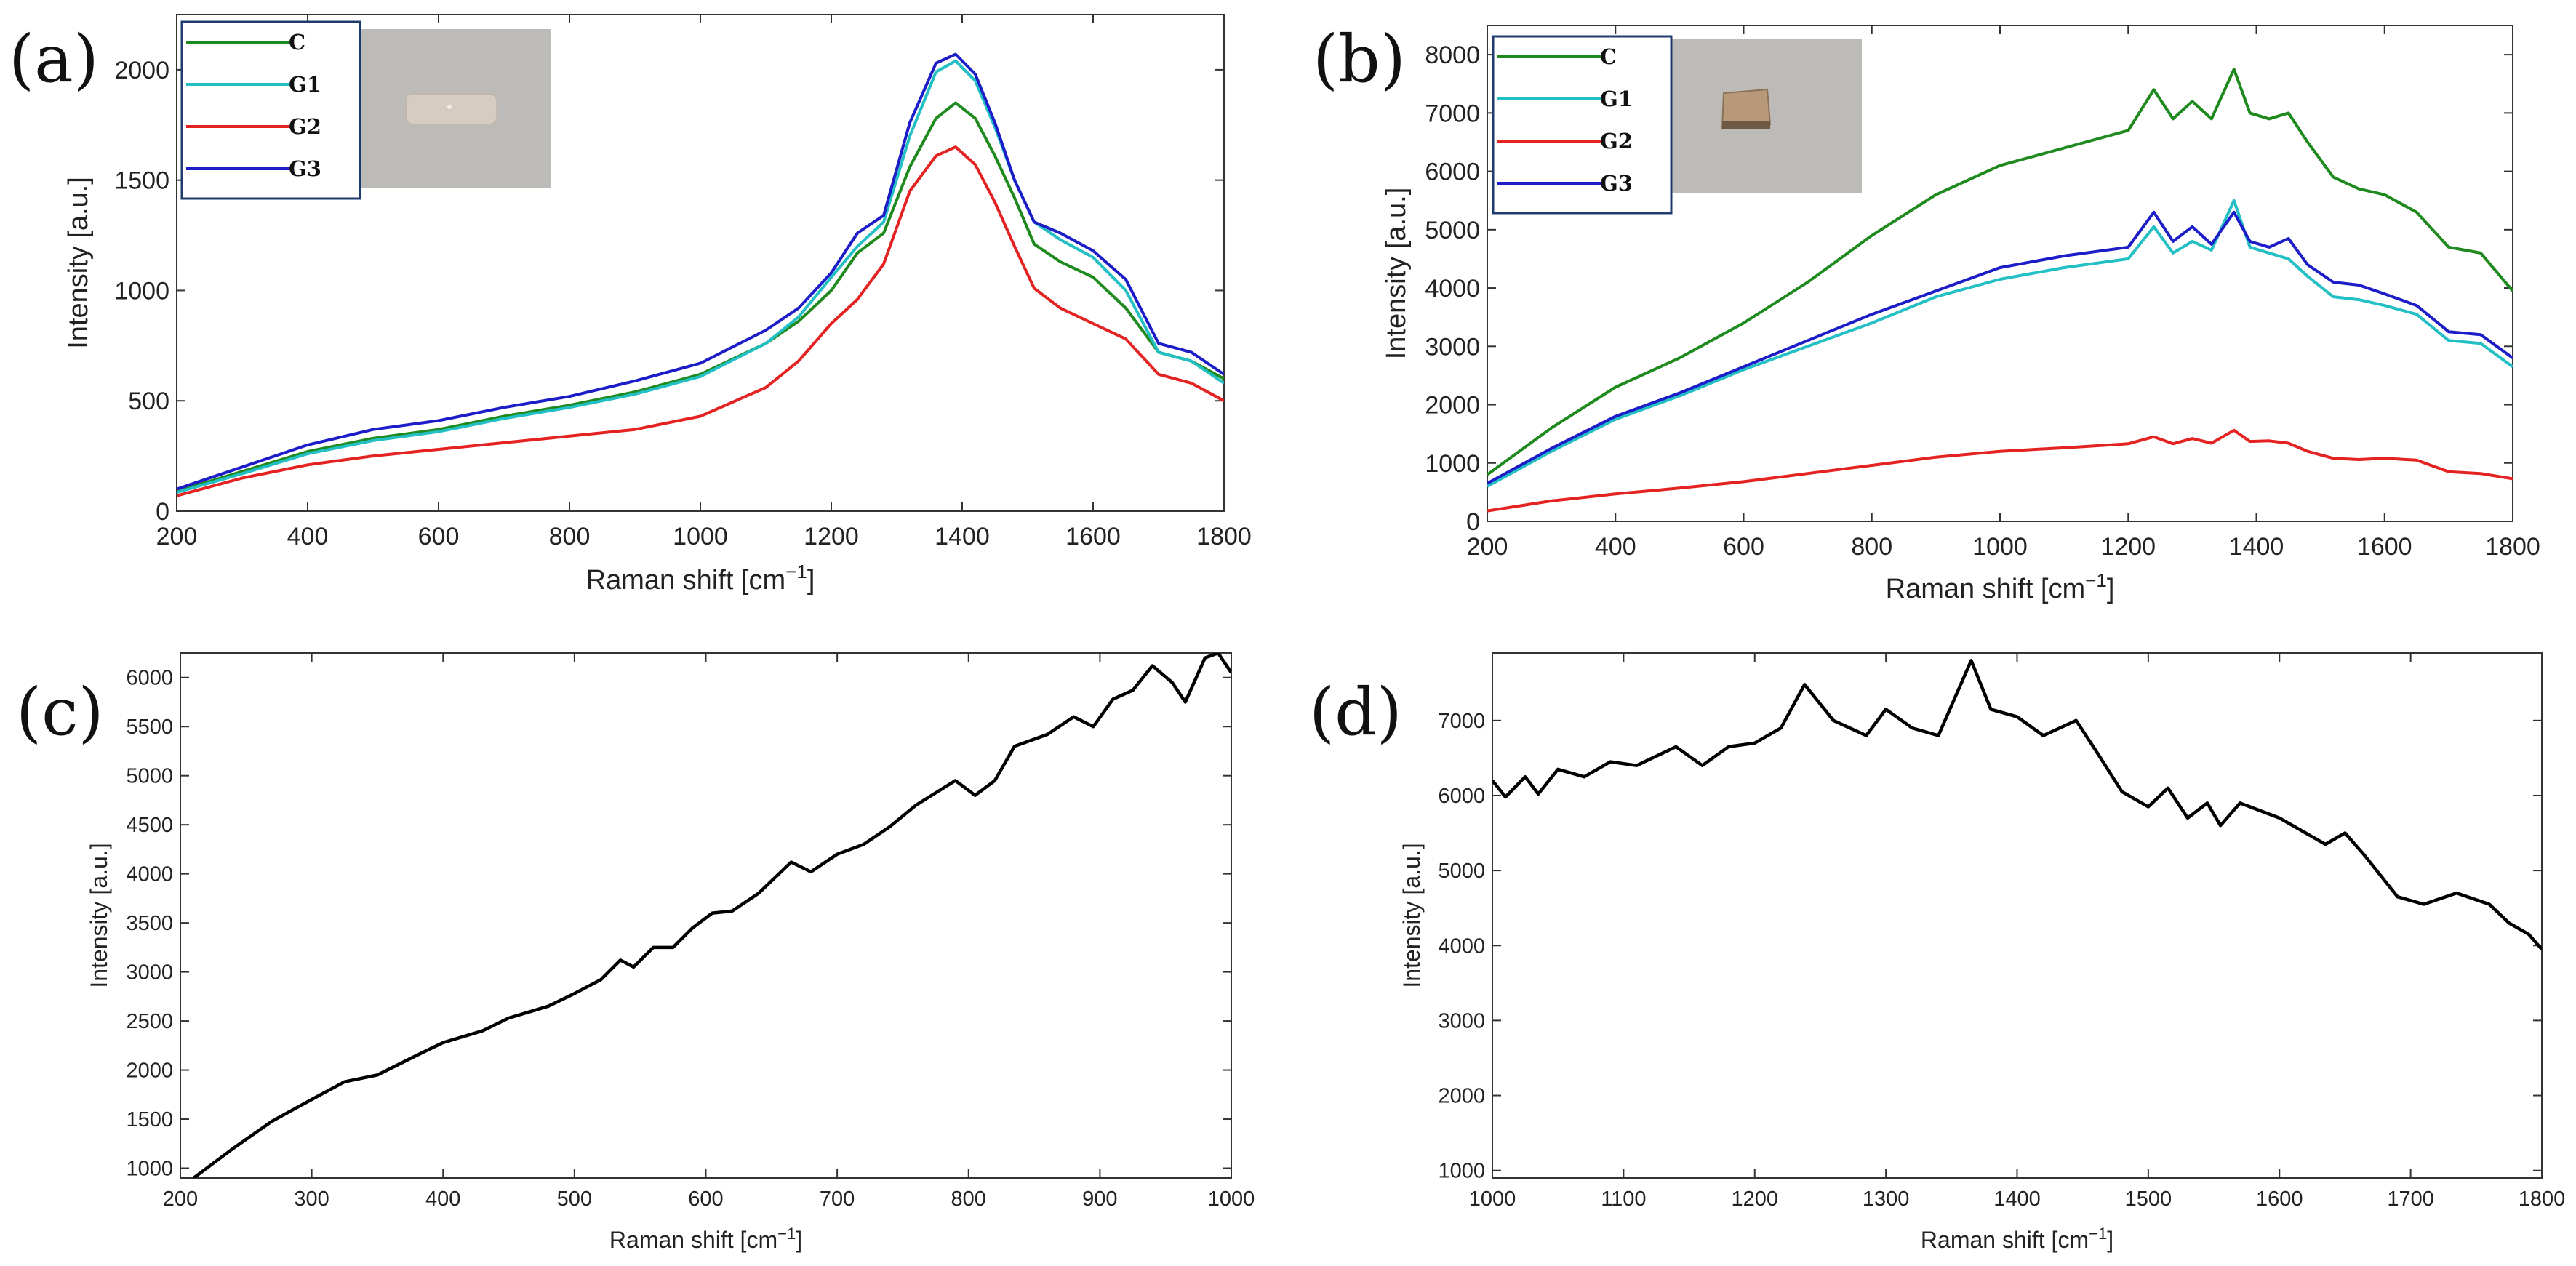  Describe the element at coordinates (1616, 141) in the screenshot. I see `chart-b-legend-label-g2: G2` at that location.